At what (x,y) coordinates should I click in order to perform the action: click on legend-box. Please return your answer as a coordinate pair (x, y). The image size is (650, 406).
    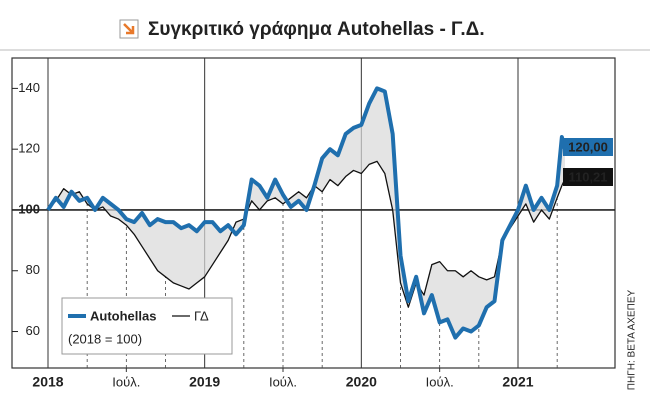
    Looking at the image, I should click on (147, 326).